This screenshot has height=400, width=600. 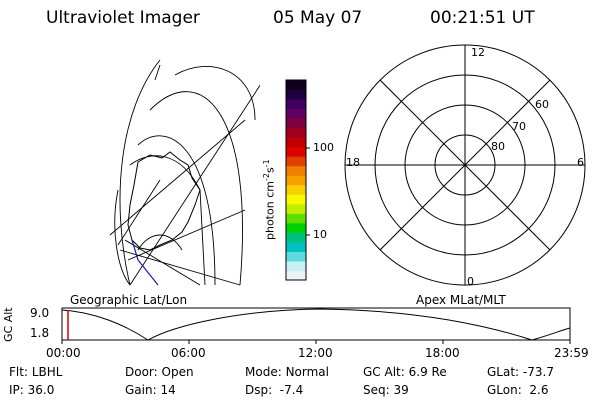 What do you see at coordinates (318, 18) in the screenshot?
I see `date-label: 05 May 07` at bounding box center [318, 18].